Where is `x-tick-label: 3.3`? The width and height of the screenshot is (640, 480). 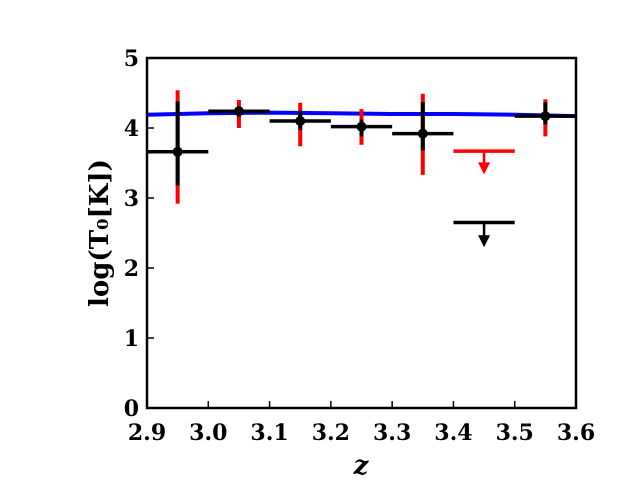 x-tick-label: 3.3 is located at coordinates (392, 433).